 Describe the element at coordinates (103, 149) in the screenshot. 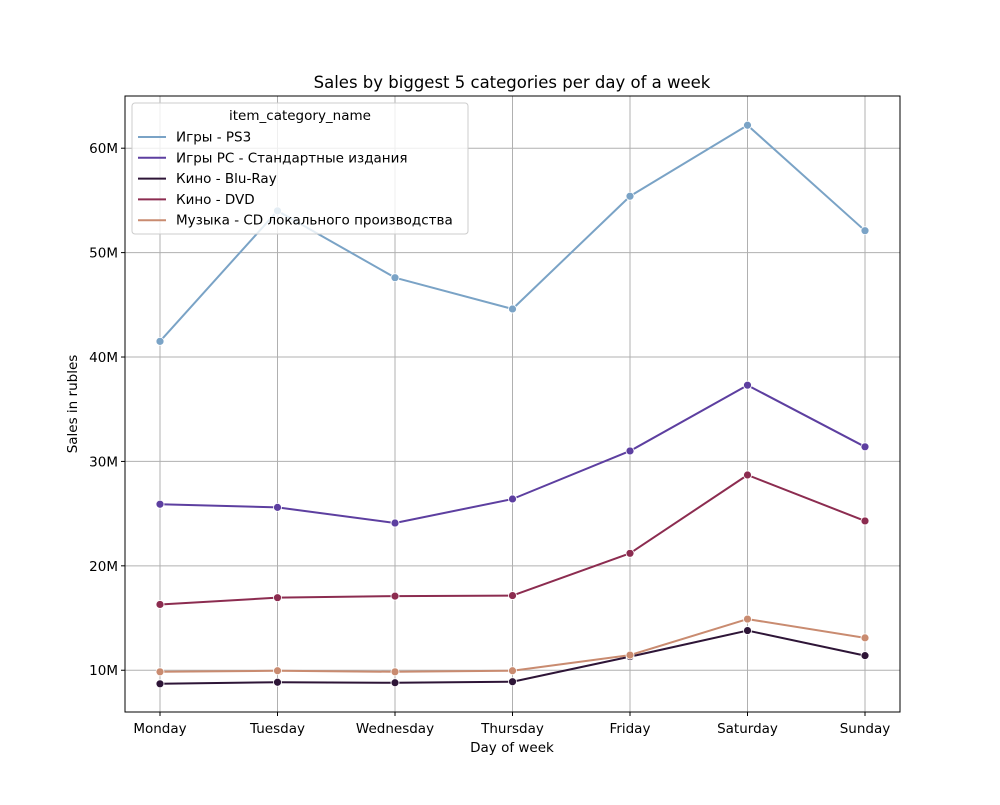

I see `y-tick-label: 60M` at that location.